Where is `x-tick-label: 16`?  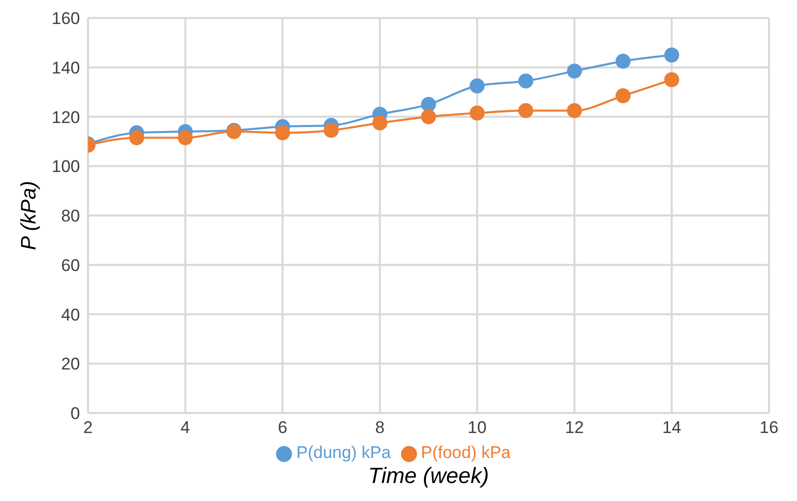
x-tick-label: 16 is located at coordinates (769, 428).